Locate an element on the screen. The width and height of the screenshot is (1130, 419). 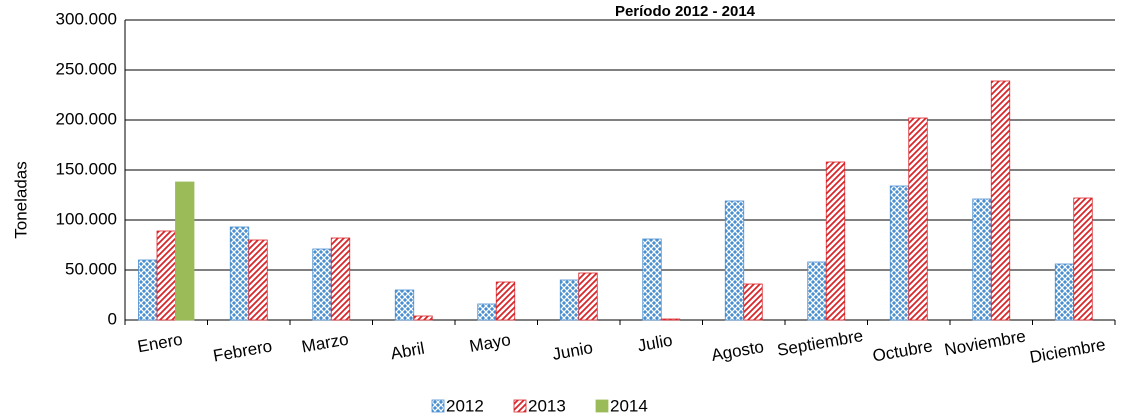
y-tick-label: 300.000 is located at coordinates (86, 18).